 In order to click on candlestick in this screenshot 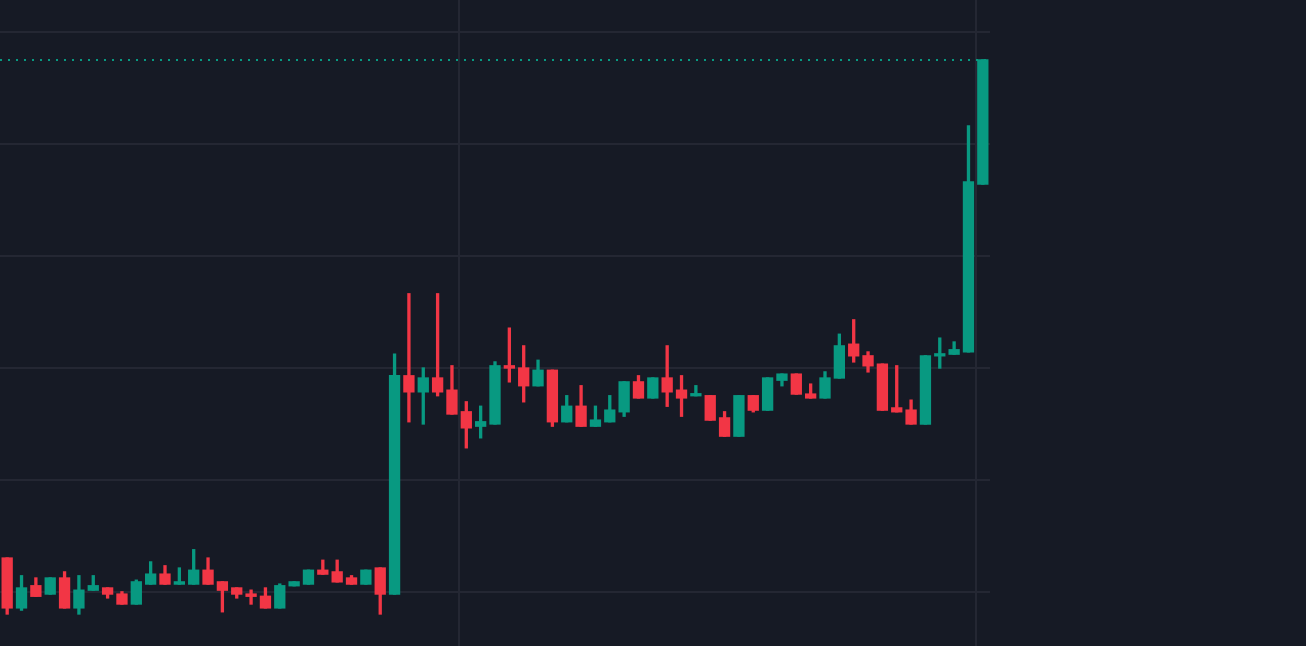, I will do `click(409, 358)`.